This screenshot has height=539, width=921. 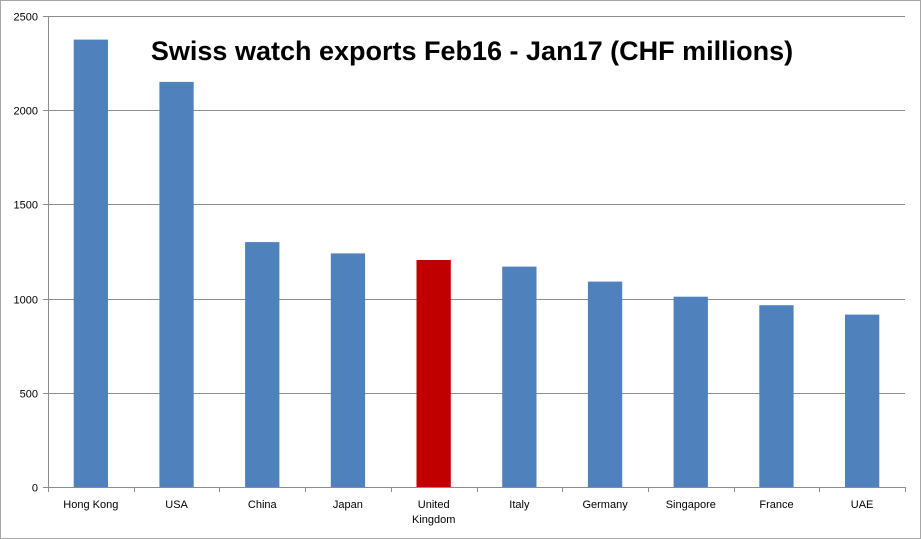 I want to click on x-tick-label-united-kingdom: United Kingdom, so click(x=433, y=512).